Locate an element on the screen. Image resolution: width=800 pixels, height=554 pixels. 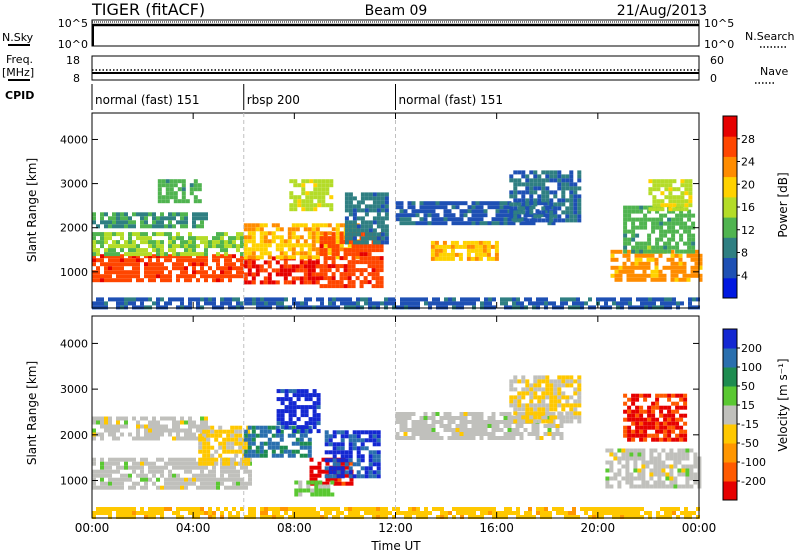
colorbar-segment is located at coordinates (730, 227).